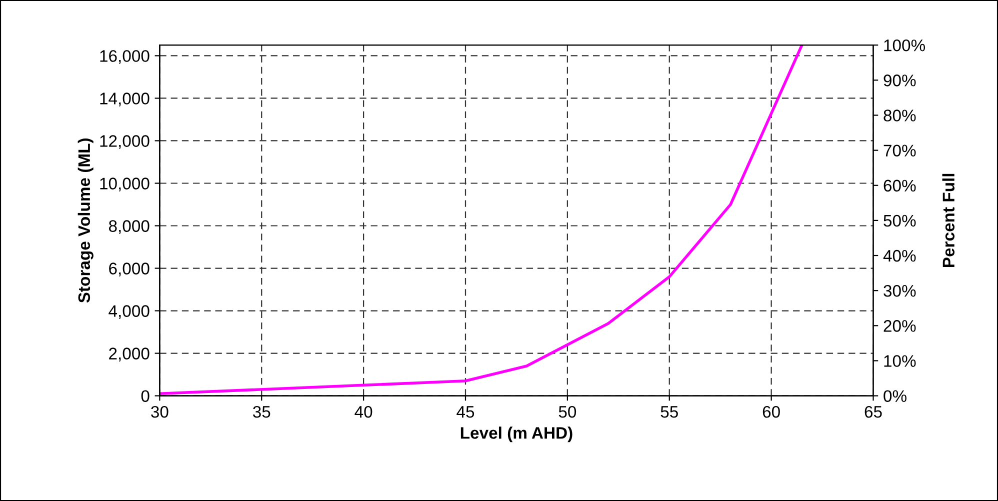 The height and width of the screenshot is (501, 998). I want to click on y-tick-label: 8,000, so click(129, 227).